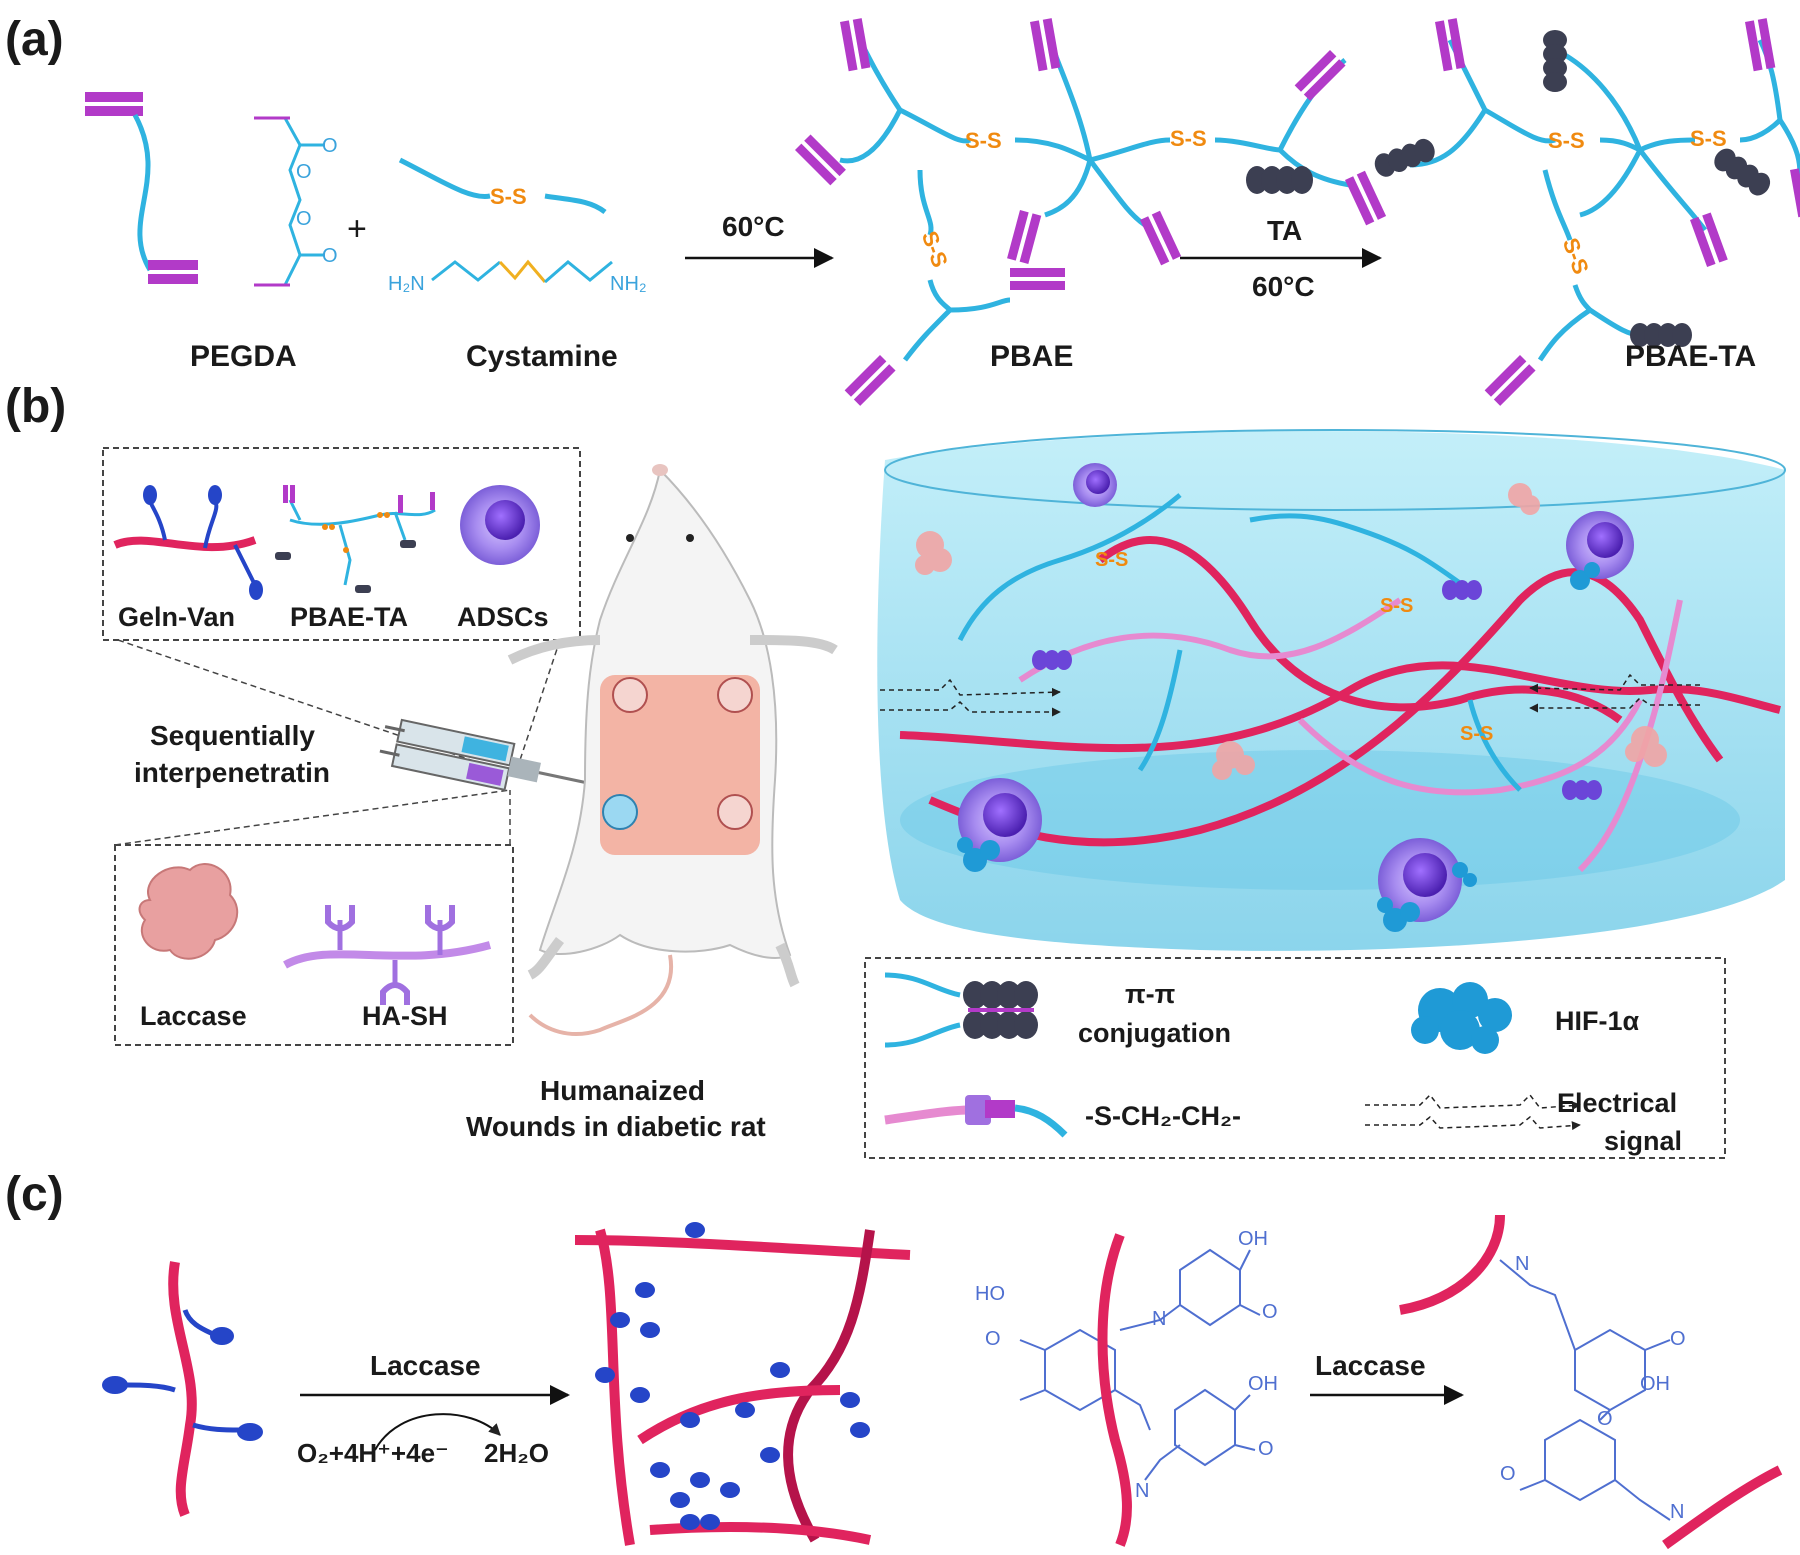 This screenshot has width=1800, height=1555. Describe the element at coordinates (1508, 1474) in the screenshot. I see `dimer-o-bottom: O` at that location.